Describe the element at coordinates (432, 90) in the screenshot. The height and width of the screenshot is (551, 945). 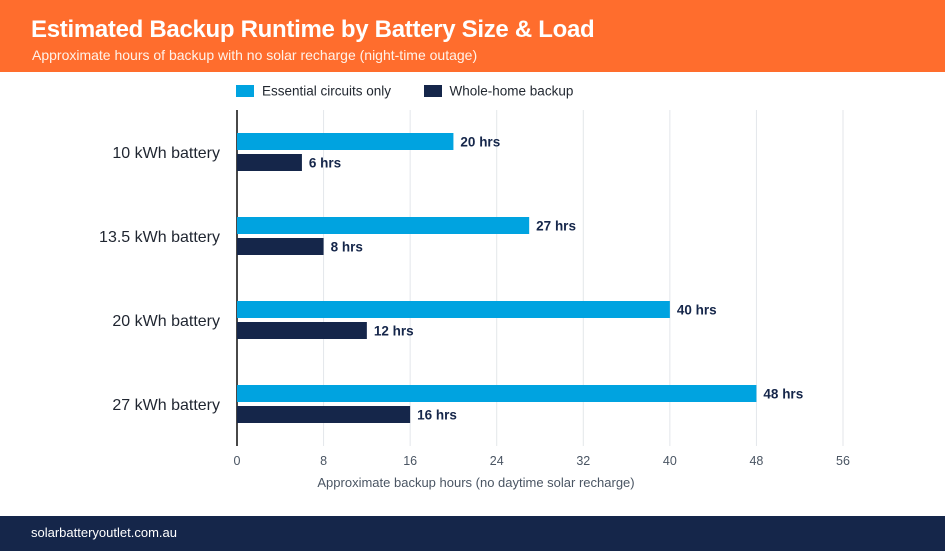
I see `legend-swatch-whole-home` at that location.